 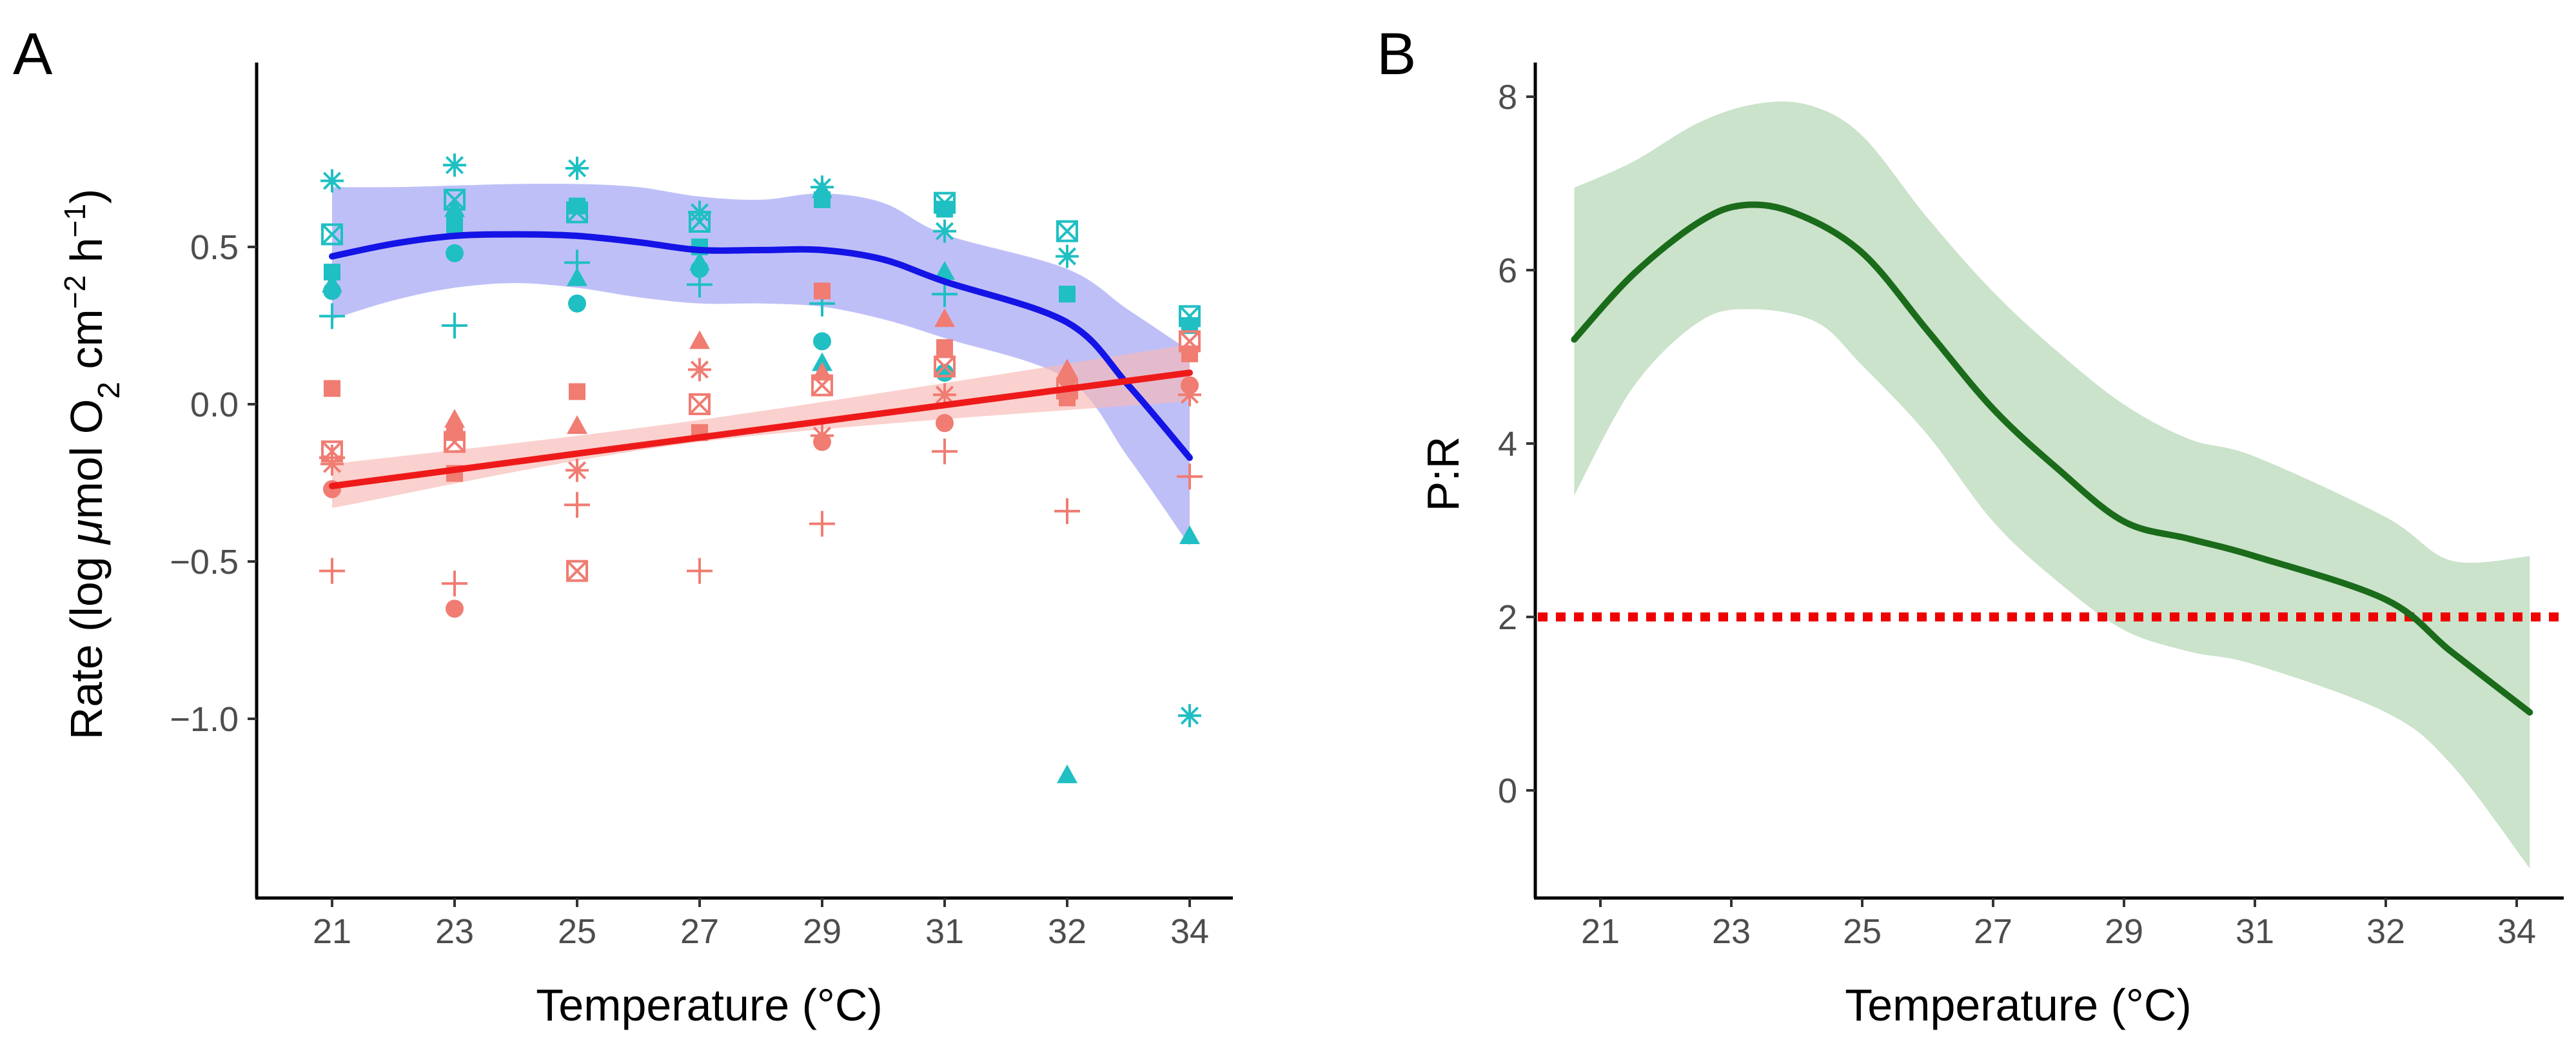 I want to click on panel-a-letter: A, so click(x=33, y=54).